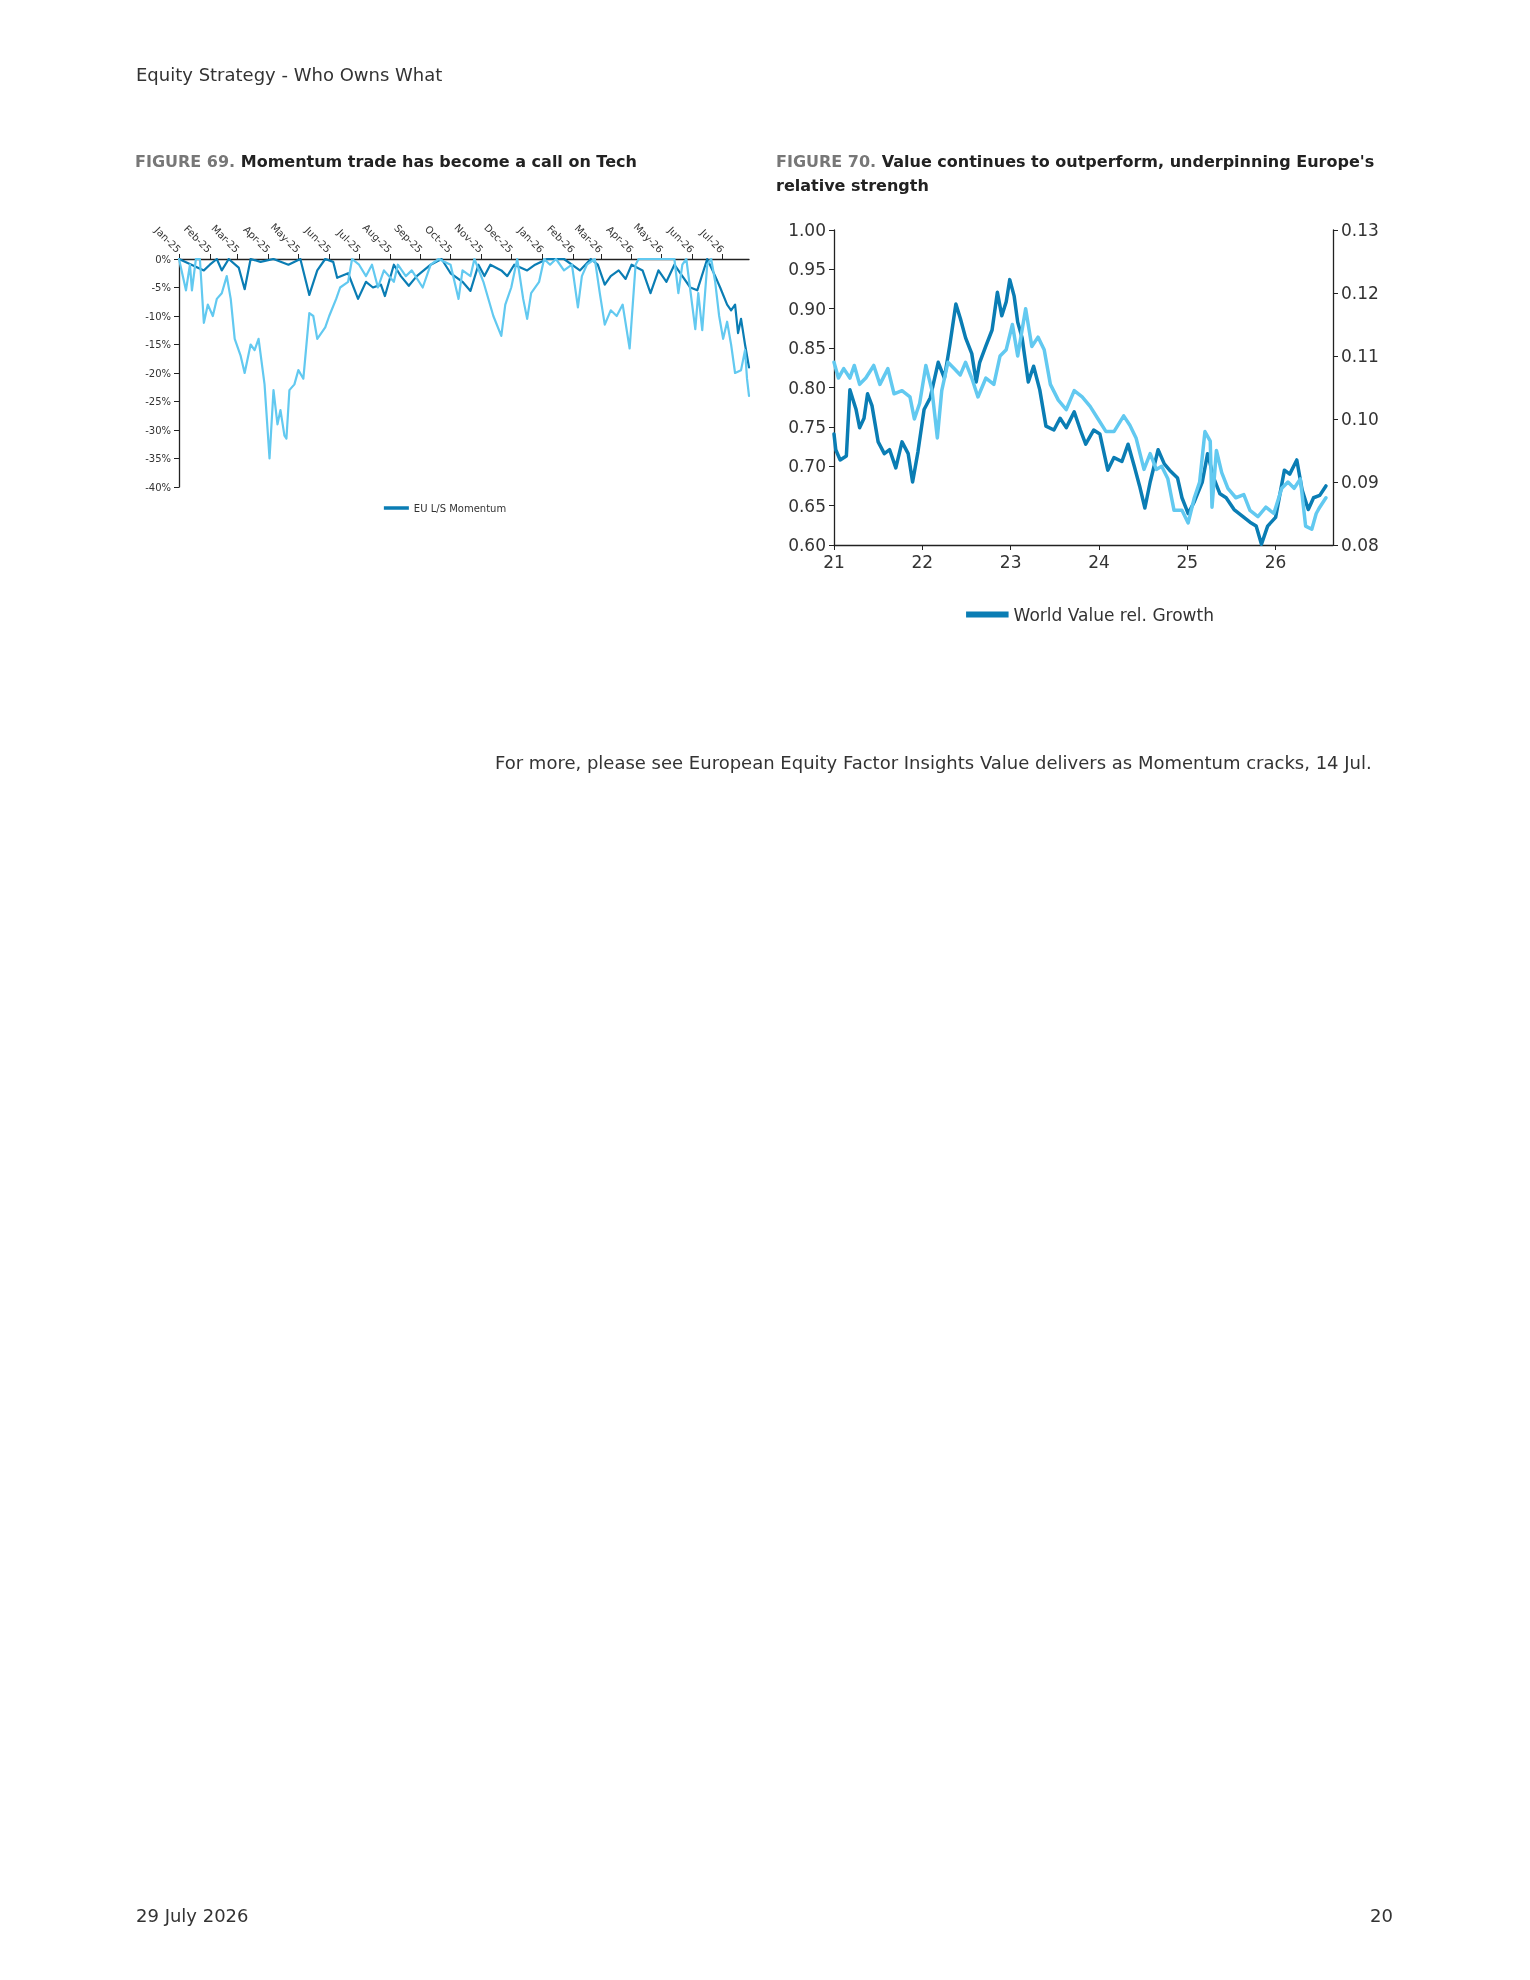  What do you see at coordinates (807, 545) in the screenshot?
I see `y-tick-label: 0.60` at bounding box center [807, 545].